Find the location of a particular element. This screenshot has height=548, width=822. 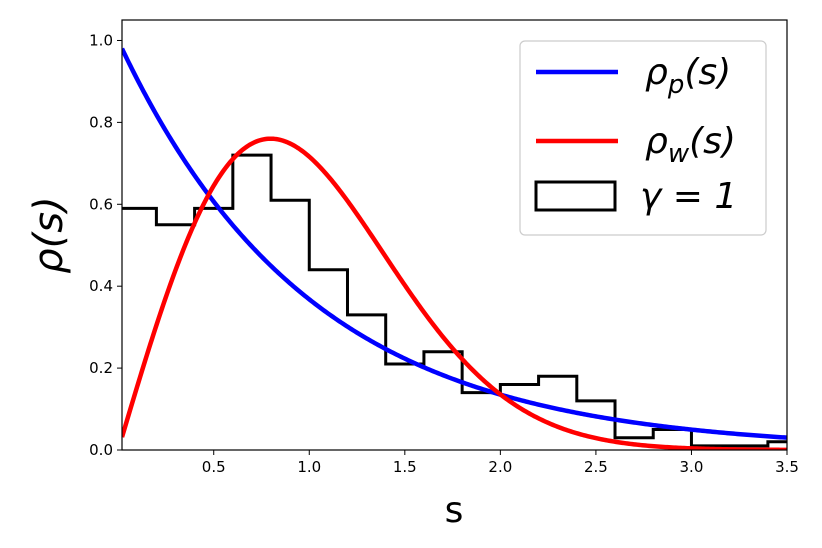

x-tick-label: 1.0 is located at coordinates (309, 467).